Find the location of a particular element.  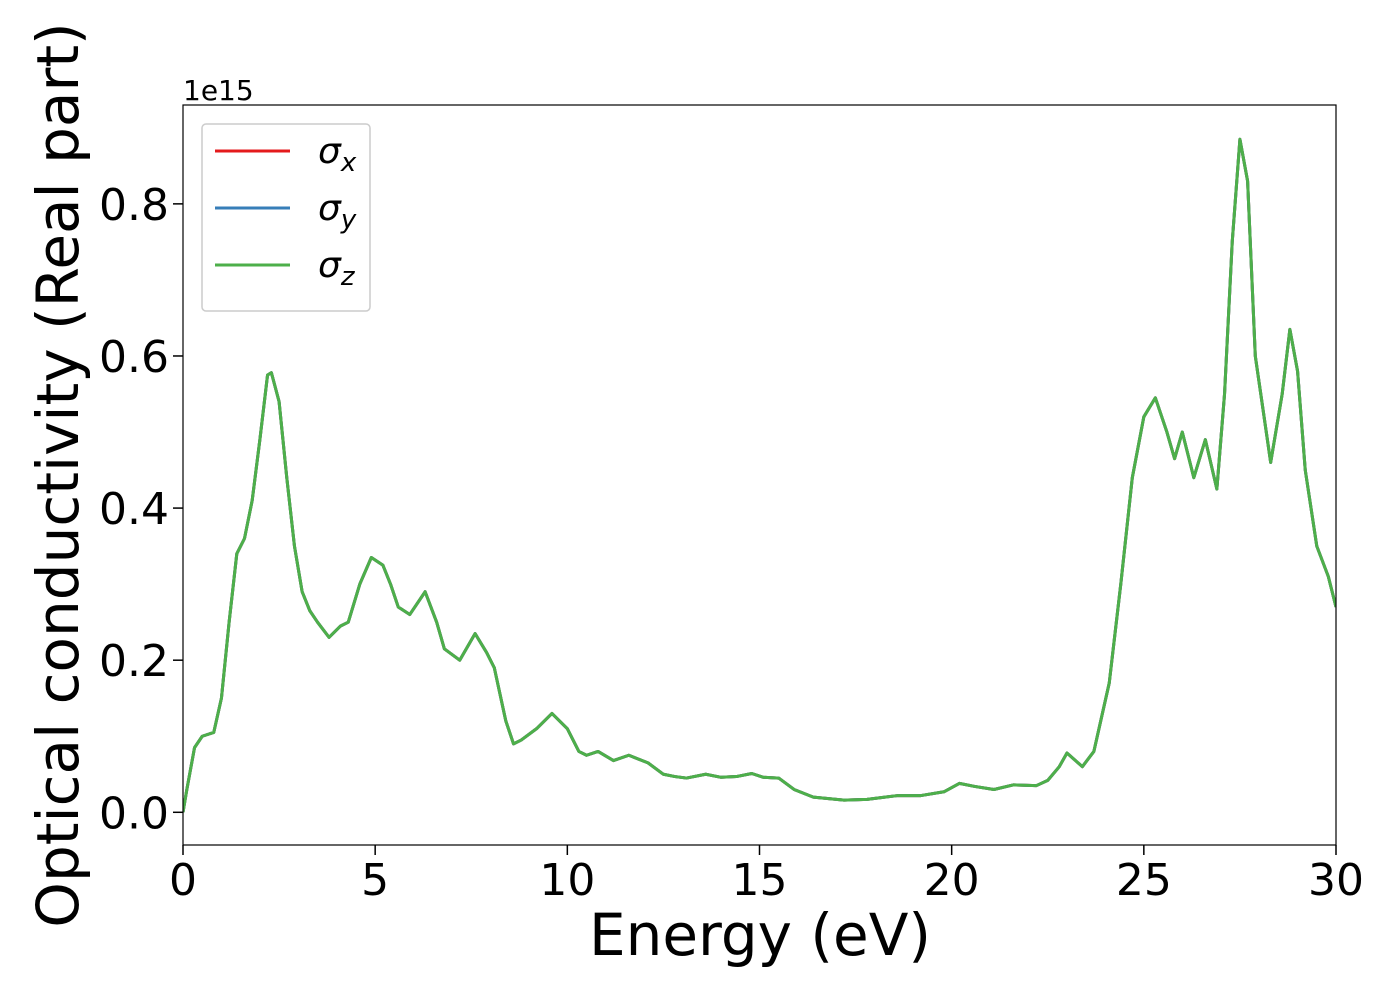

x-tick-label: 30 is located at coordinates (1336, 880).